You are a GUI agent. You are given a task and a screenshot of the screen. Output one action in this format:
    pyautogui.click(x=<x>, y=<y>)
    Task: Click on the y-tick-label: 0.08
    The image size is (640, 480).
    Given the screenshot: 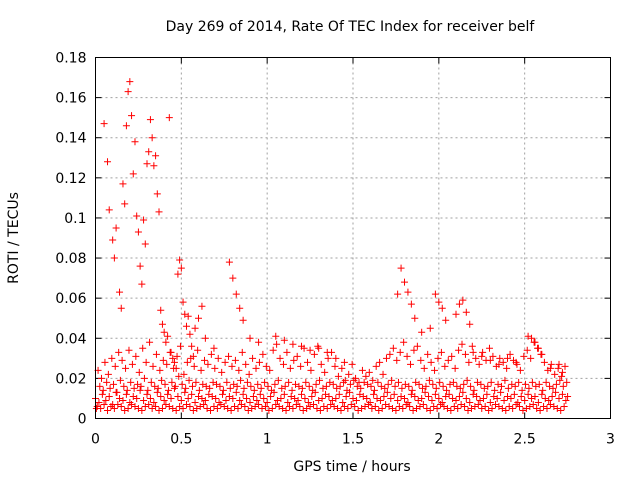 What is the action you would take?
    pyautogui.click(x=70, y=259)
    